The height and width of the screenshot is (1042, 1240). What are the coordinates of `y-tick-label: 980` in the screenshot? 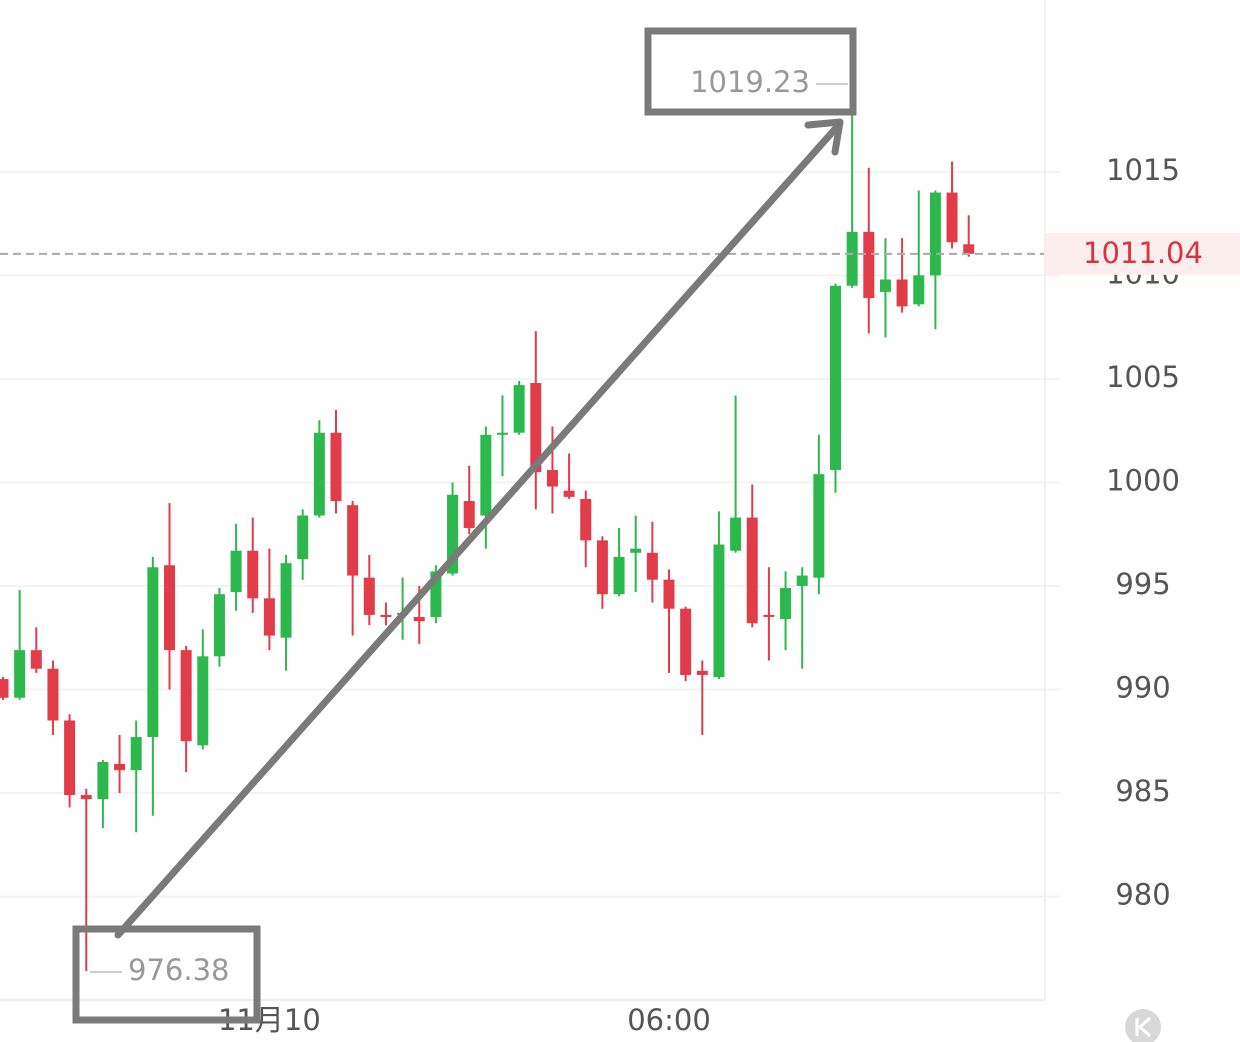 It's located at (1142, 894).